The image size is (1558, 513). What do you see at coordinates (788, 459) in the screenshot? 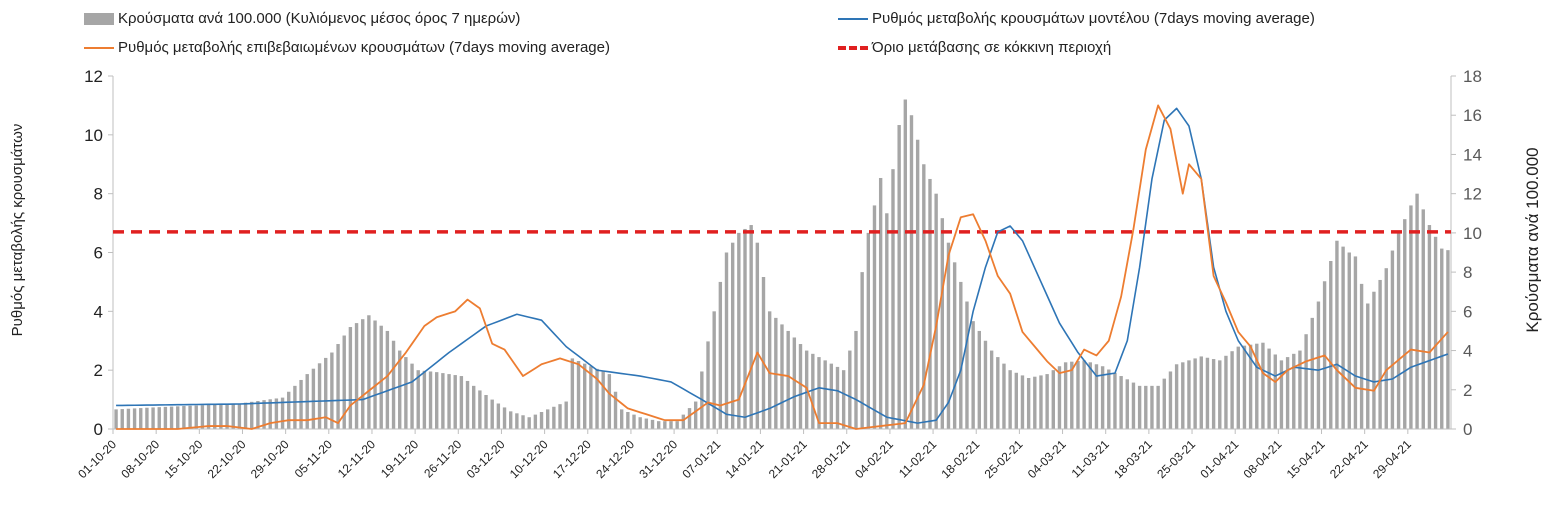
I see `x-tick-label: 21-01-21` at bounding box center [788, 459].